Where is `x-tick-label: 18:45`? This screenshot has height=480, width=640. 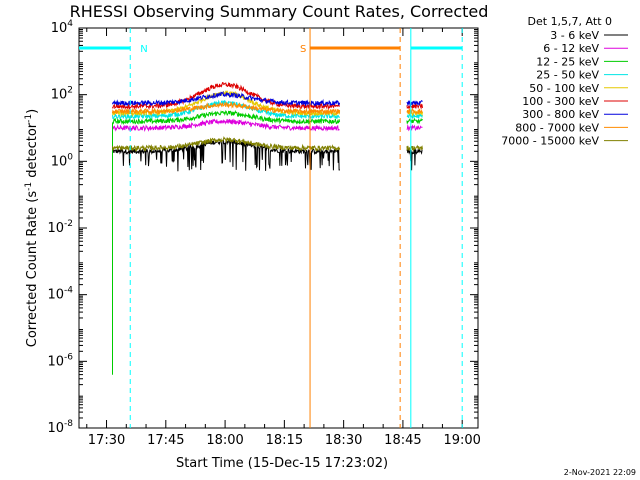
x-tick-label: 18:45 is located at coordinates (402, 440).